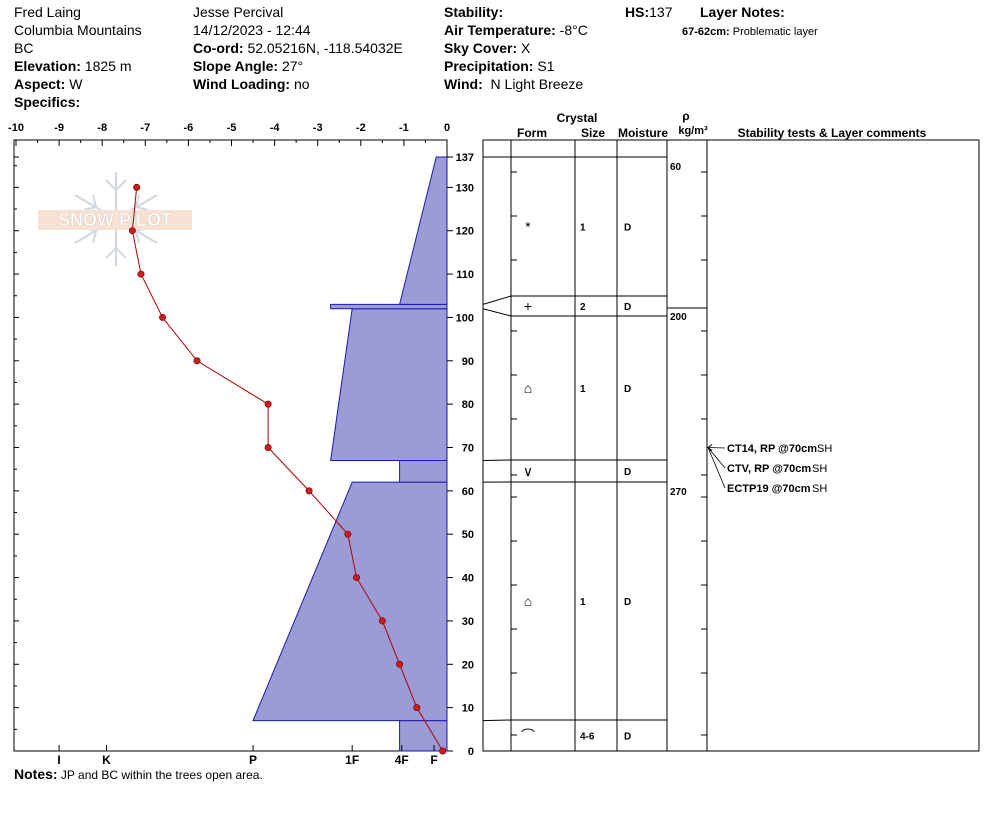 The height and width of the screenshot is (840, 994). I want to click on wind-loading: Wind Loading: no, so click(251, 84).